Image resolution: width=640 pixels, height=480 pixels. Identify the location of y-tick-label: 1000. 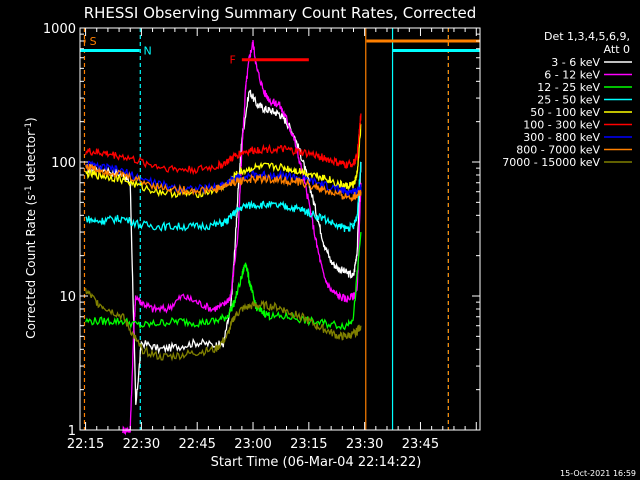
(59, 29).